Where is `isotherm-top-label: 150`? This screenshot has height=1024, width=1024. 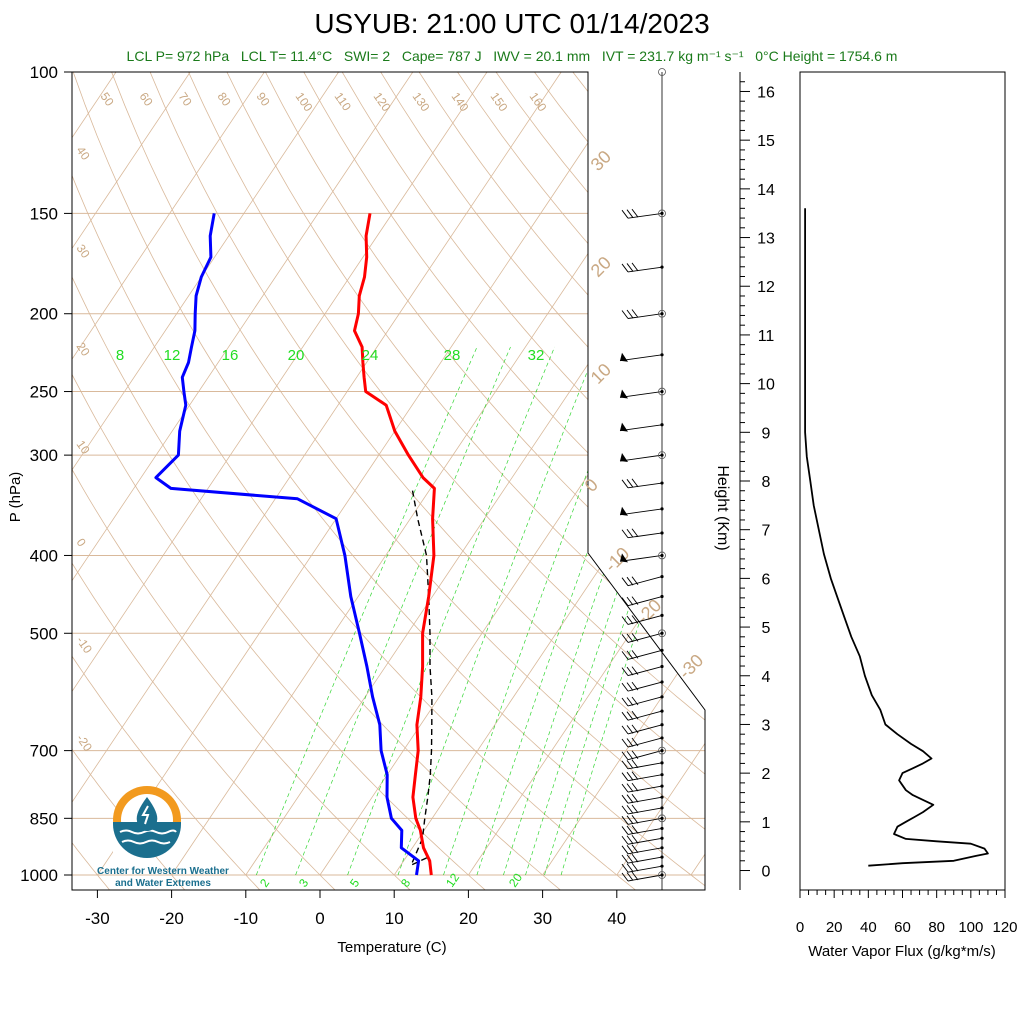 isotherm-top-label: 150 is located at coordinates (499, 102).